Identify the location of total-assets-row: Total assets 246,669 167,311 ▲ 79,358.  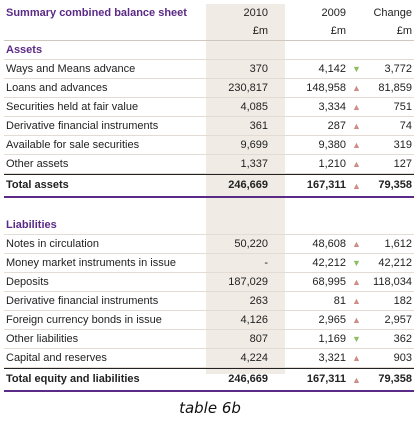
(209, 186).